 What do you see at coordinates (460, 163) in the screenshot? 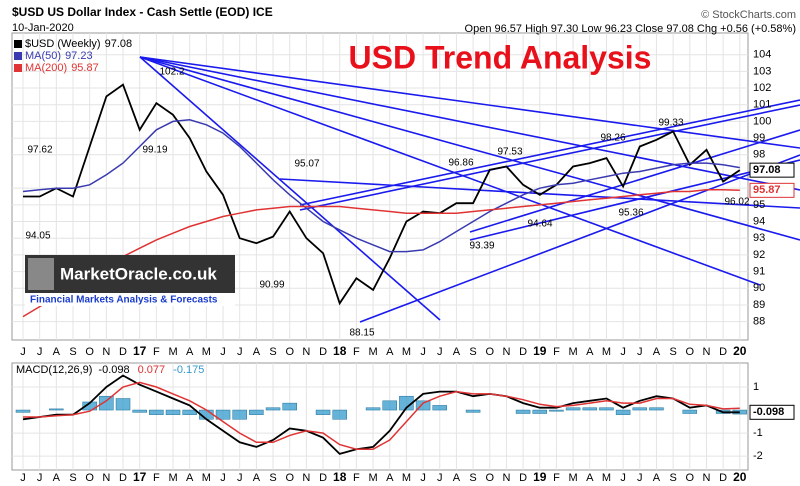
I see `price-annotation: 96.86` at bounding box center [460, 163].